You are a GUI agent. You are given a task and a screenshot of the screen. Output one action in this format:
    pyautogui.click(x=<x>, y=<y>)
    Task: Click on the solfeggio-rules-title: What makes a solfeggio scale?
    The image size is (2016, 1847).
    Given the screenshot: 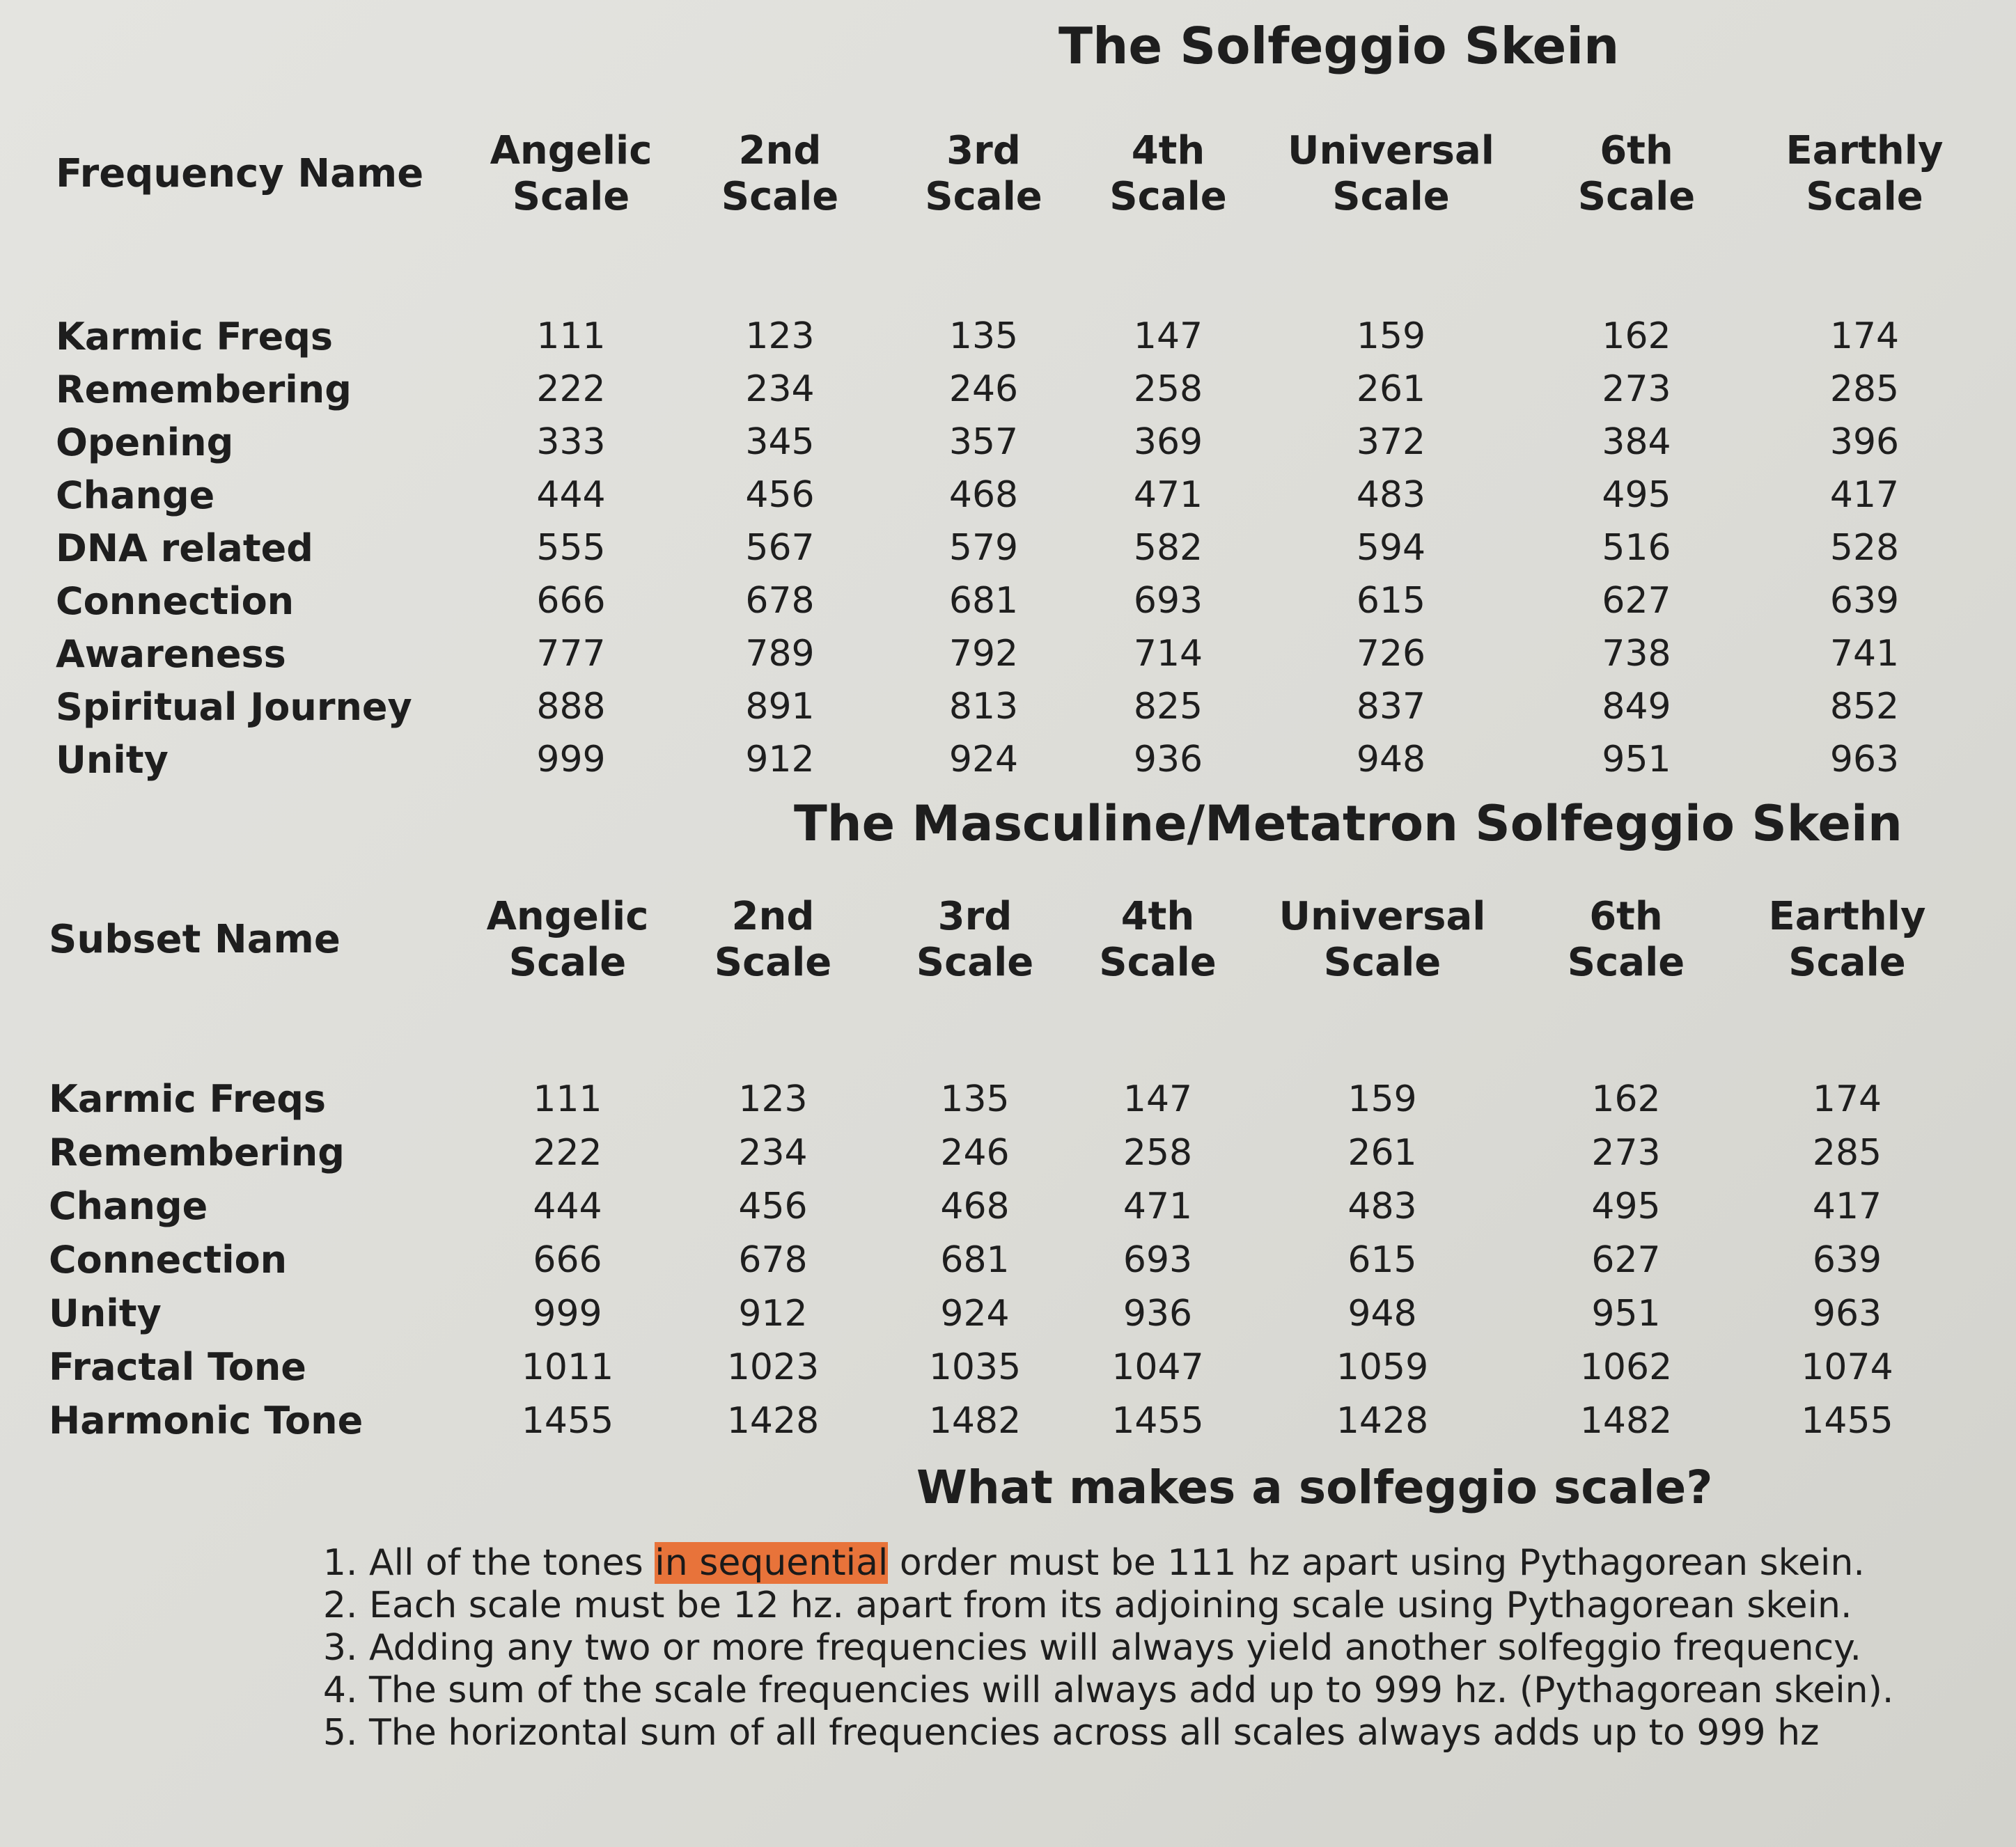 What is the action you would take?
    pyautogui.click(x=1314, y=1487)
    